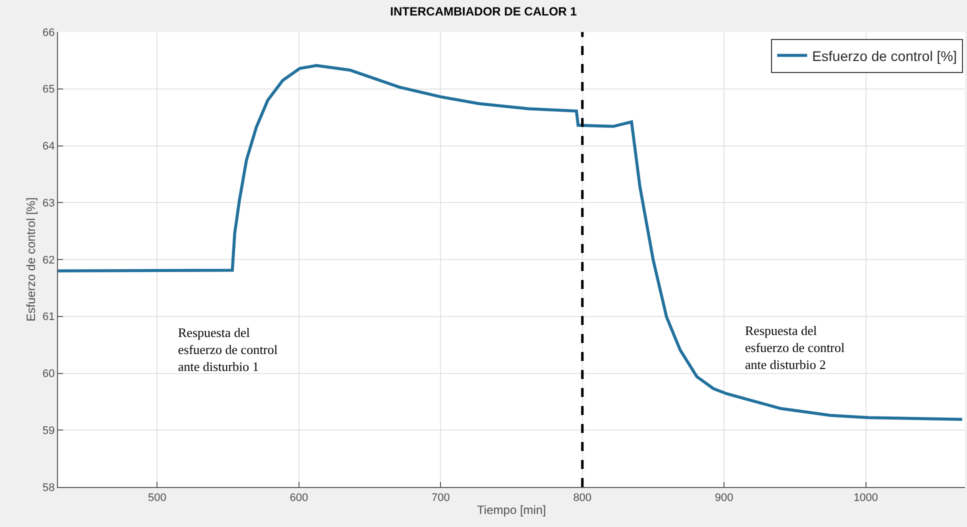 The height and width of the screenshot is (527, 967). I want to click on y-tick-label: 63, so click(48, 203).